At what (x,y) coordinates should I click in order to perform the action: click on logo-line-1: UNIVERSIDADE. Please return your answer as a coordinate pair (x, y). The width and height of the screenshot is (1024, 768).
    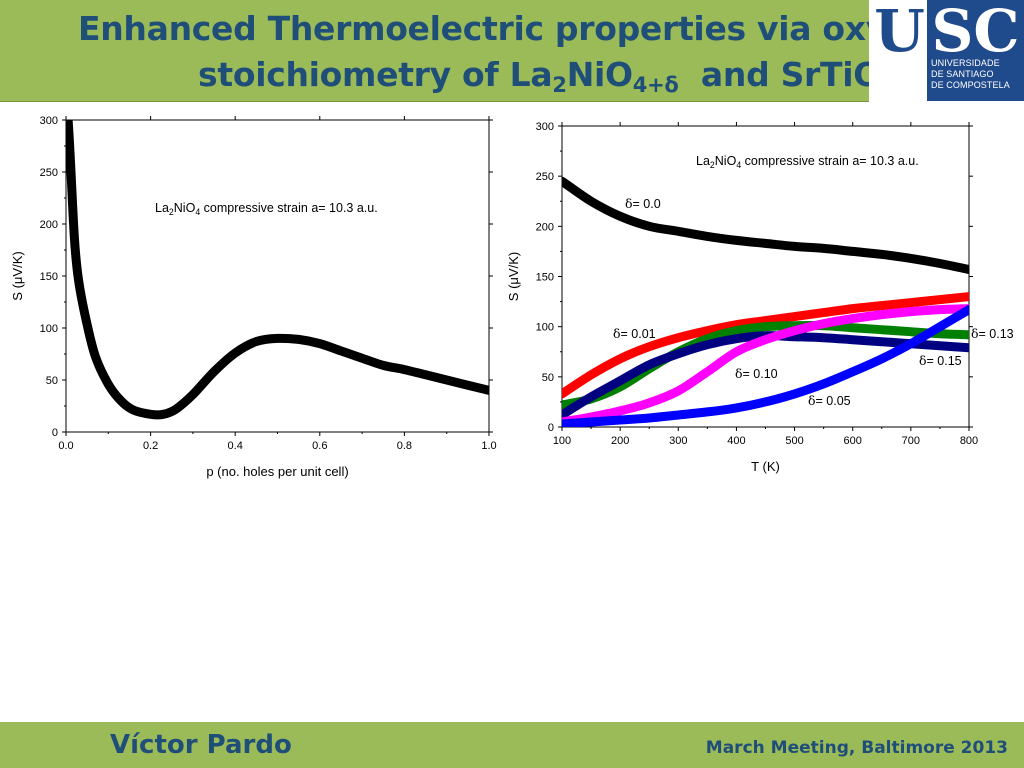
    Looking at the image, I should click on (965, 63).